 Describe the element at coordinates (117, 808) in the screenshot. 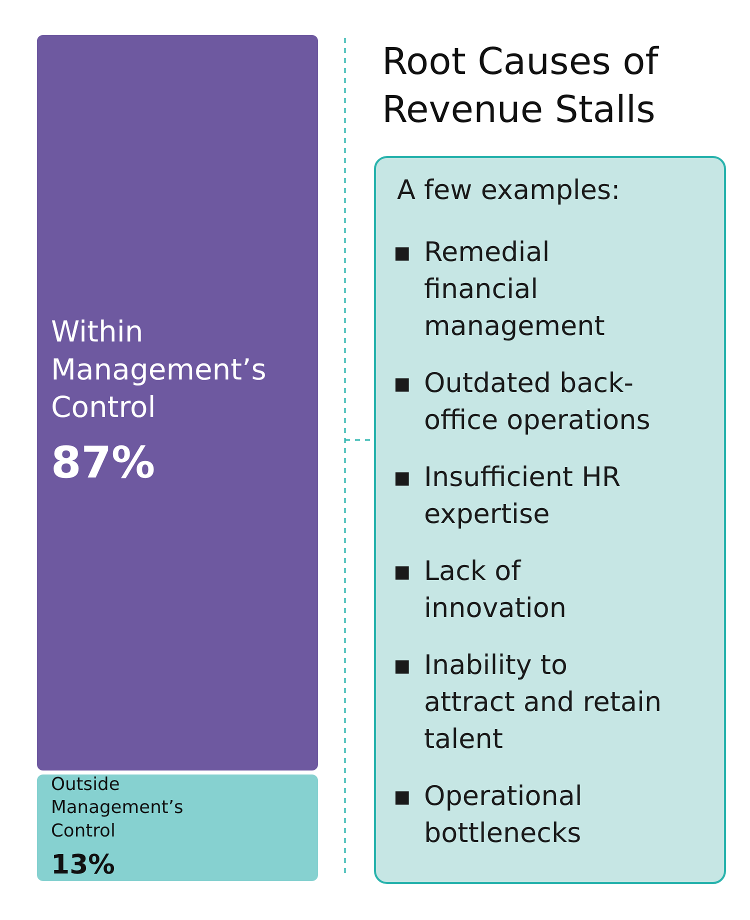

I see `series-label: Outside Management’s Control` at that location.